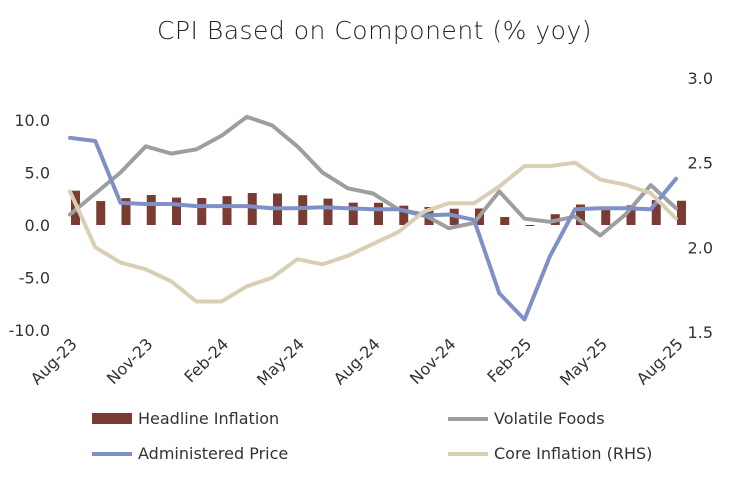 This screenshot has width=749, height=483. I want to click on legend-label-headline: Headline Inflation, so click(209, 418).